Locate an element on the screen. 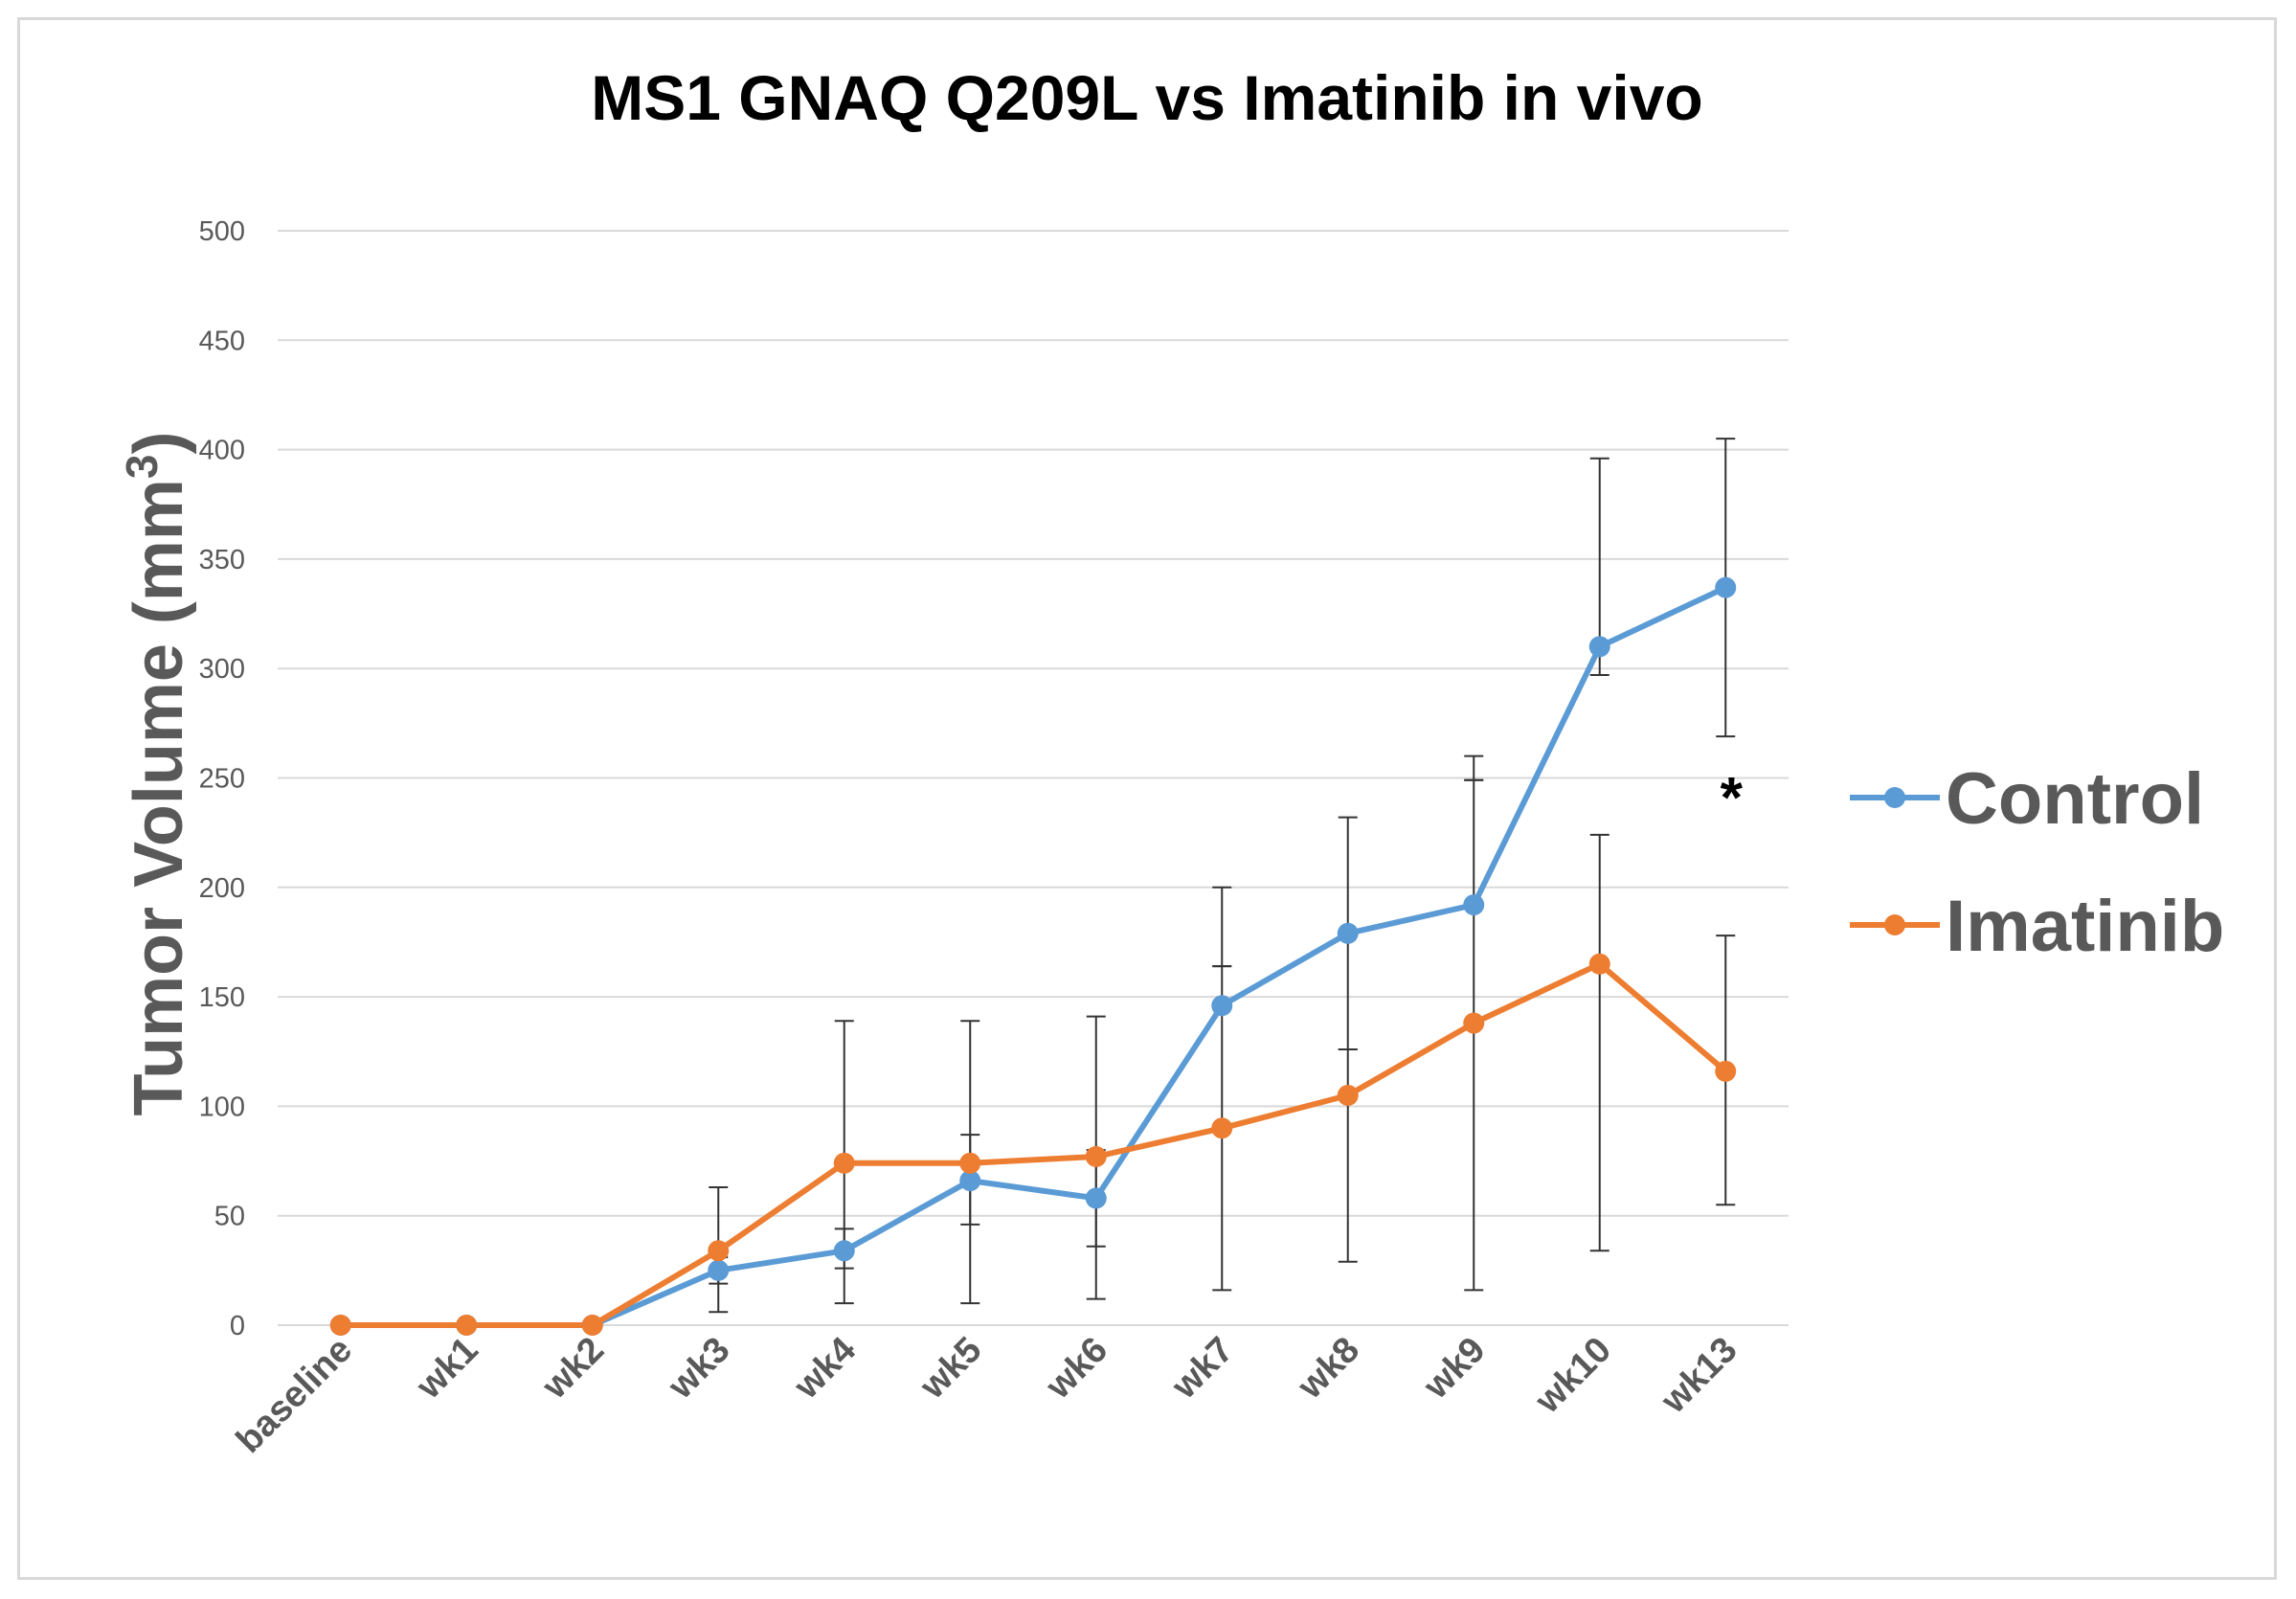  point-control-wk13 is located at coordinates (1726, 587).